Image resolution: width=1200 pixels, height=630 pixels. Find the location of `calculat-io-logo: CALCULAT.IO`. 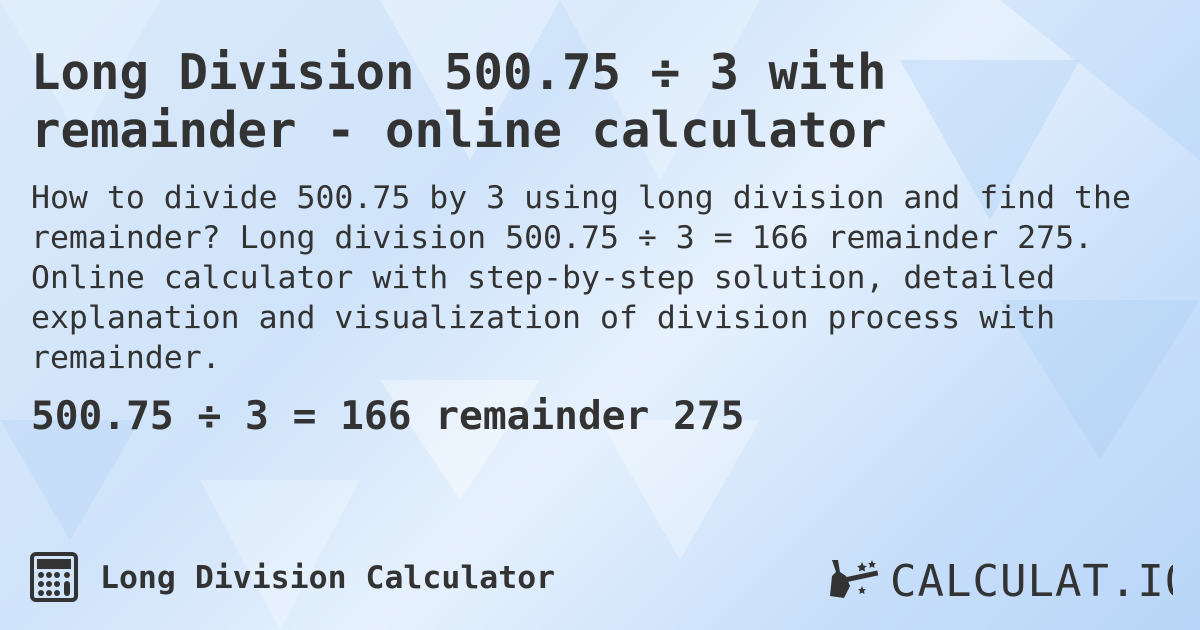

calculat-io-logo: CALCULAT.IO is located at coordinates (1000, 579).